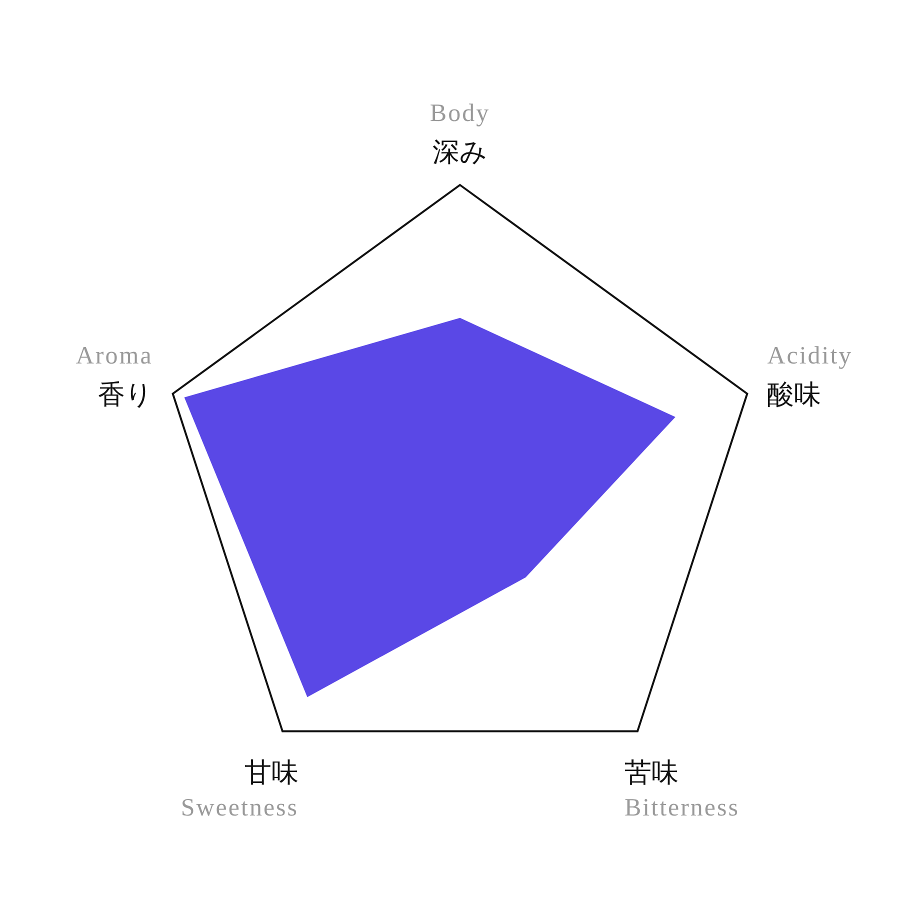  I want to click on spoke-label: Acidity 酸味, so click(810, 376).